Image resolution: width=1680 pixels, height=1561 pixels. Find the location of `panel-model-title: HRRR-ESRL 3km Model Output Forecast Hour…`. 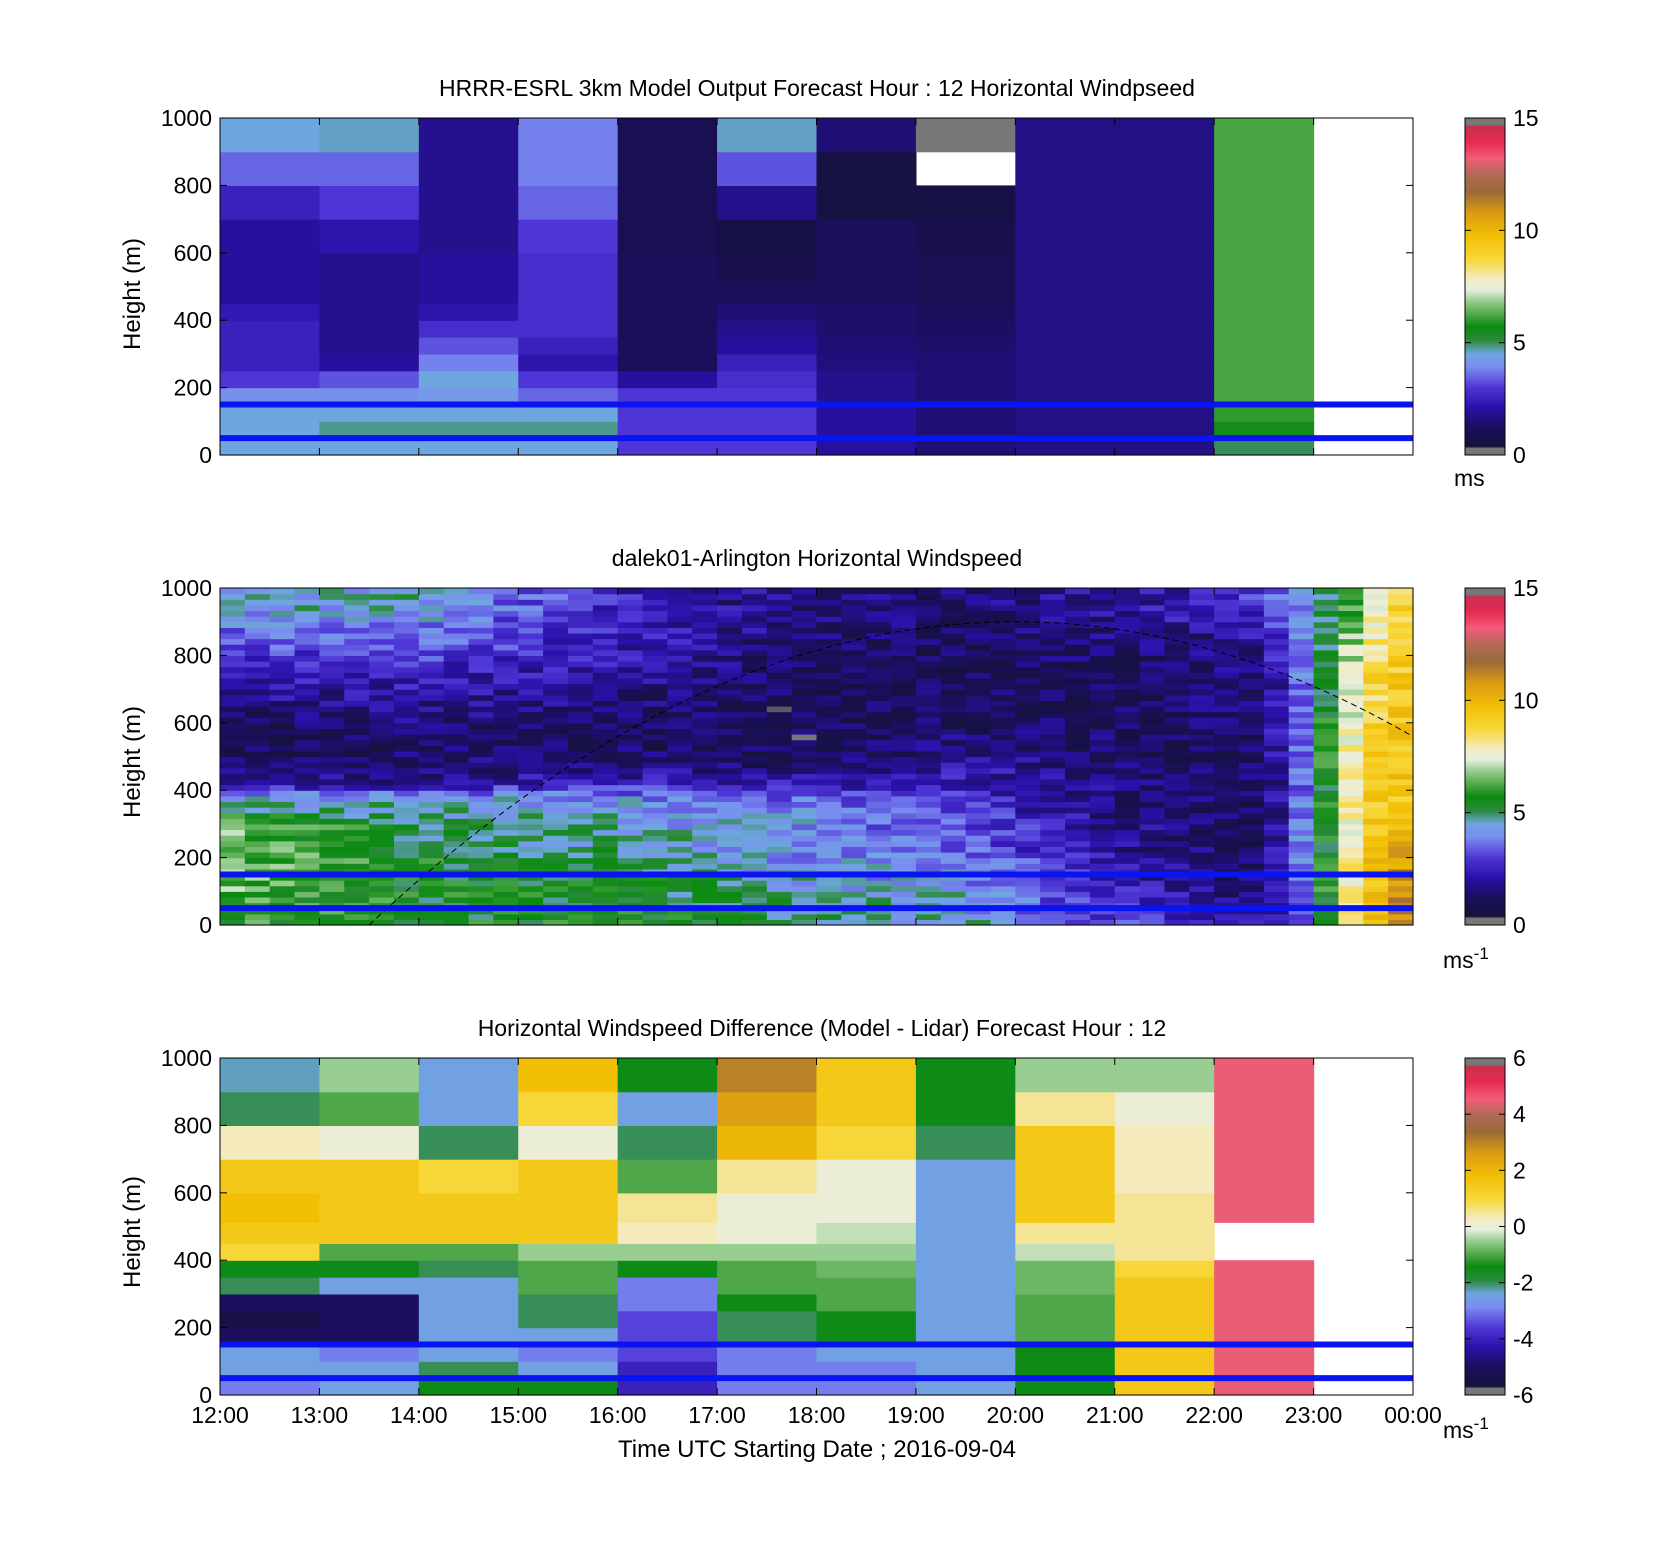

panel-model-title: HRRR-ESRL 3km Model Output Forecast Hour… is located at coordinates (817, 88).